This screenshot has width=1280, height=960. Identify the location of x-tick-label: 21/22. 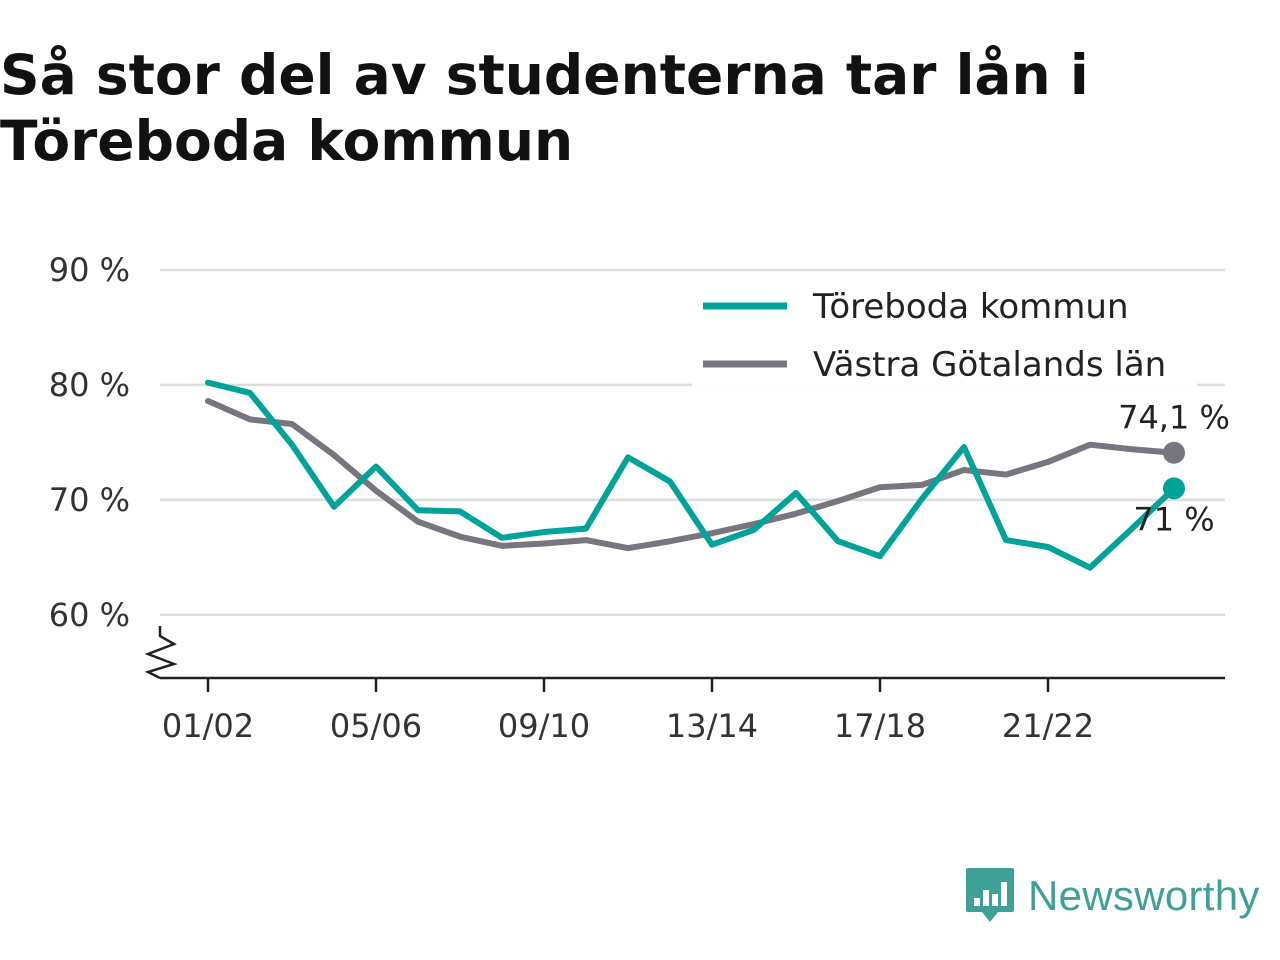
(1048, 726).